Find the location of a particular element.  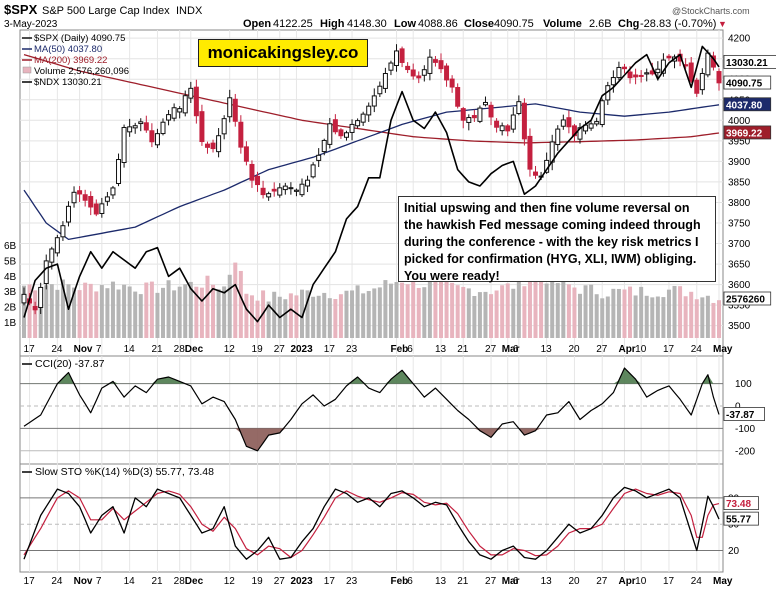

price-tick-label: 3750 is located at coordinates (739, 223).